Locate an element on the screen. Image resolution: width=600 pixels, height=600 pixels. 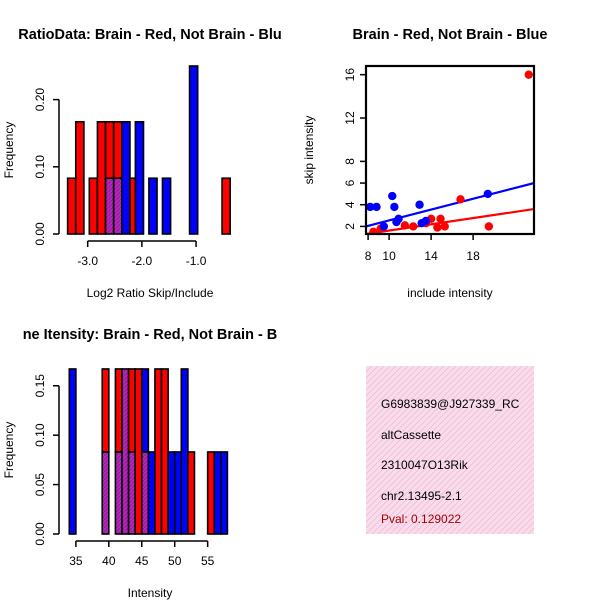
intensity-histogram-x-tick-label: 55 is located at coordinates (208, 561).